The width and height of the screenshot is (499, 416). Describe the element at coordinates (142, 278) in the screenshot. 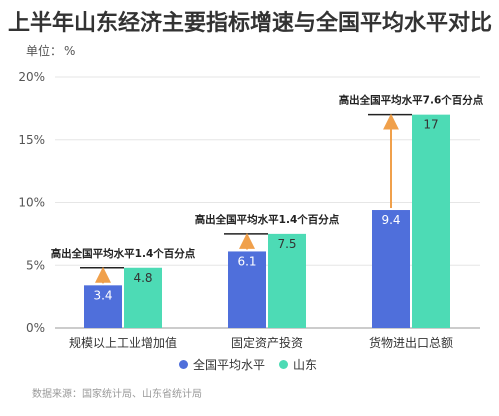

I see `value-label-shandong: 4.8` at that location.